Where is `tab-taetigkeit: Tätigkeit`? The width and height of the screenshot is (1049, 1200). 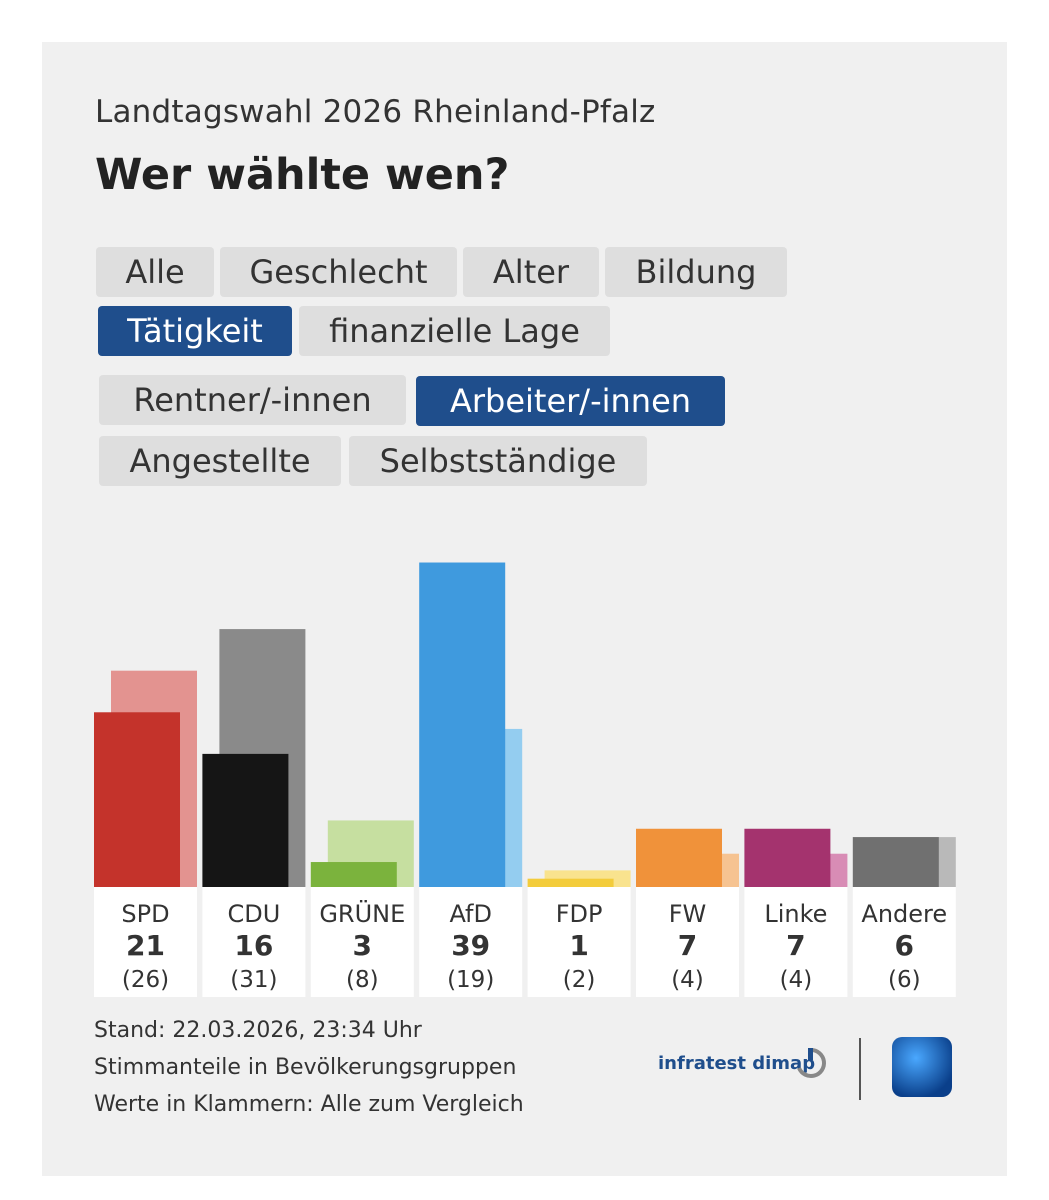
tab-taetigkeit: Tätigkeit is located at coordinates (195, 331).